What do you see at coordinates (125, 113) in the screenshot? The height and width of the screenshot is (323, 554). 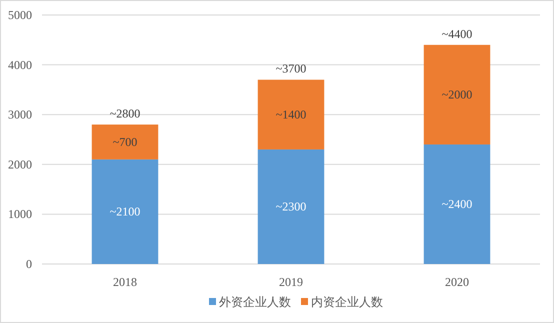 I see `total-label: ~2800` at bounding box center [125, 113].